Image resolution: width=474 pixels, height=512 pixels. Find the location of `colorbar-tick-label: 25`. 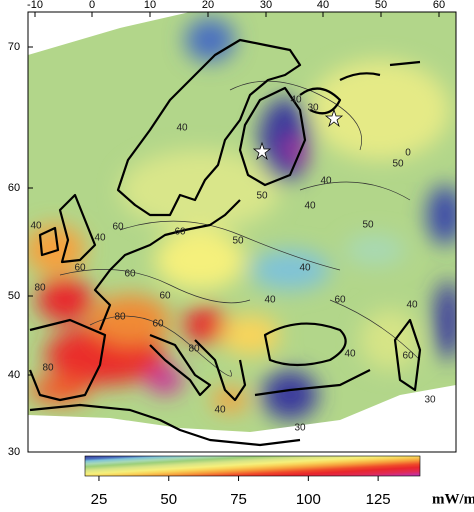

colorbar-tick-label: 25 is located at coordinates (99, 499).